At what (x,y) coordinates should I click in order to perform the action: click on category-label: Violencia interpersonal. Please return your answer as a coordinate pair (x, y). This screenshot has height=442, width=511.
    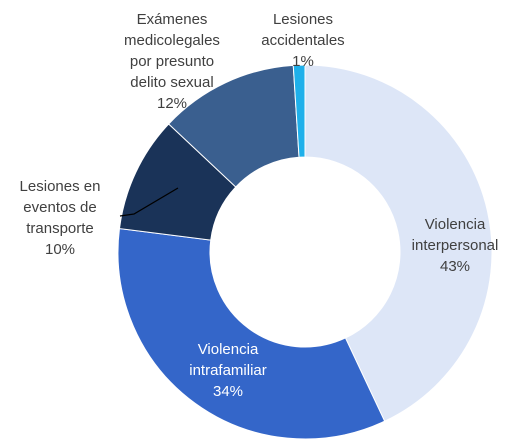
    Looking at the image, I should click on (455, 235).